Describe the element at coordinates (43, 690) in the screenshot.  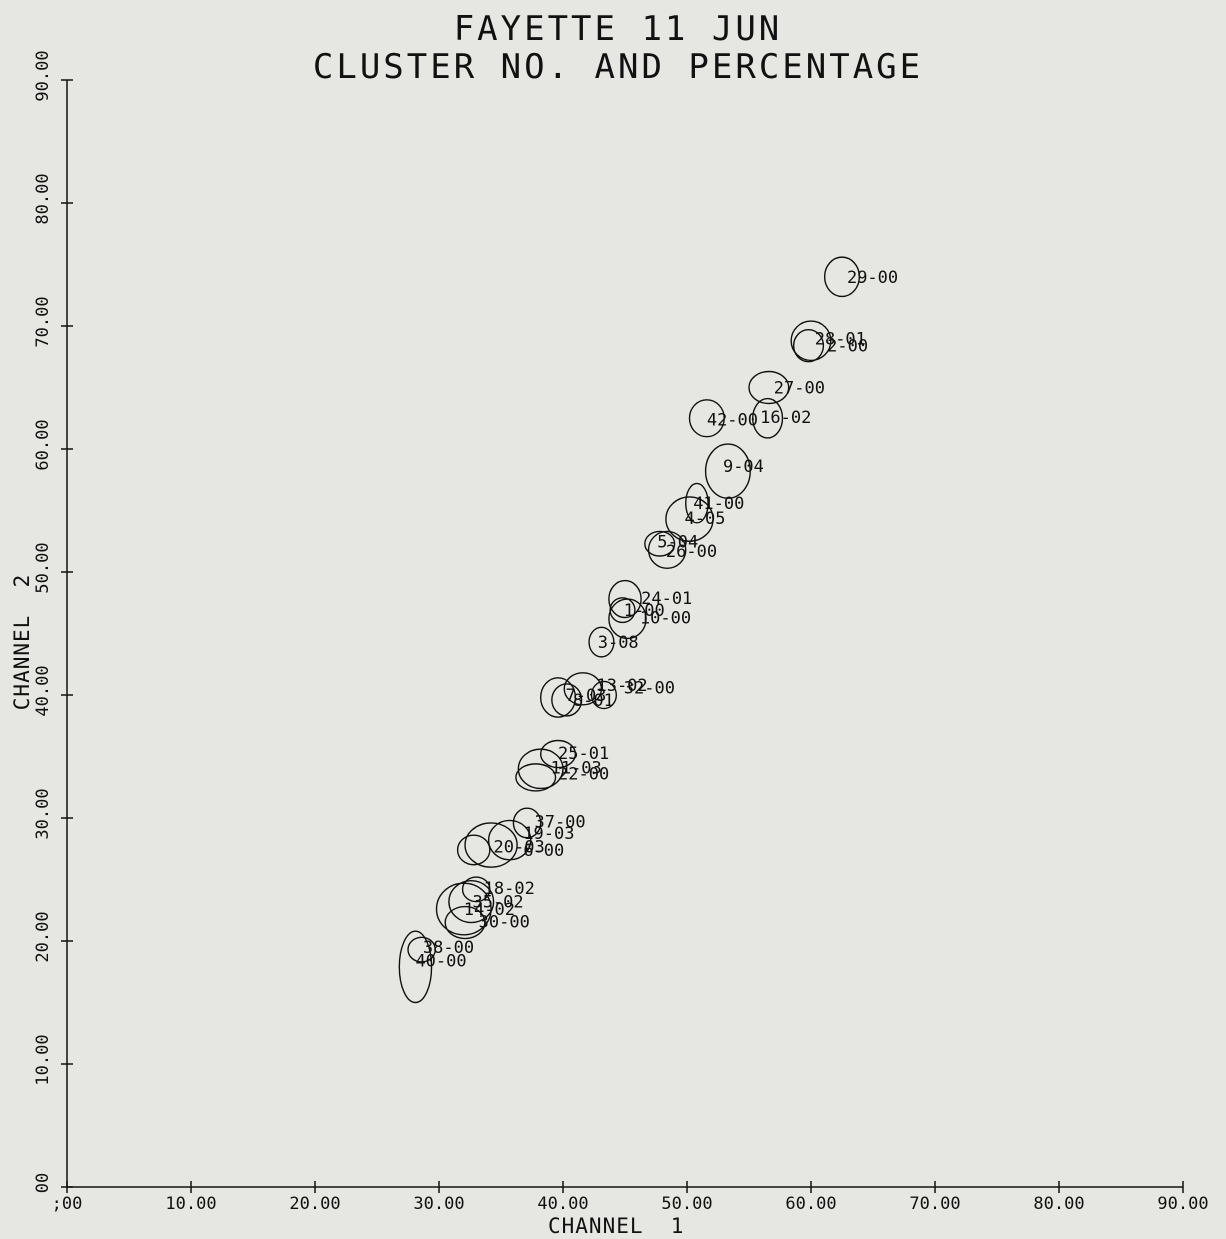
I see `y-tick-label: 40.00` at that location.